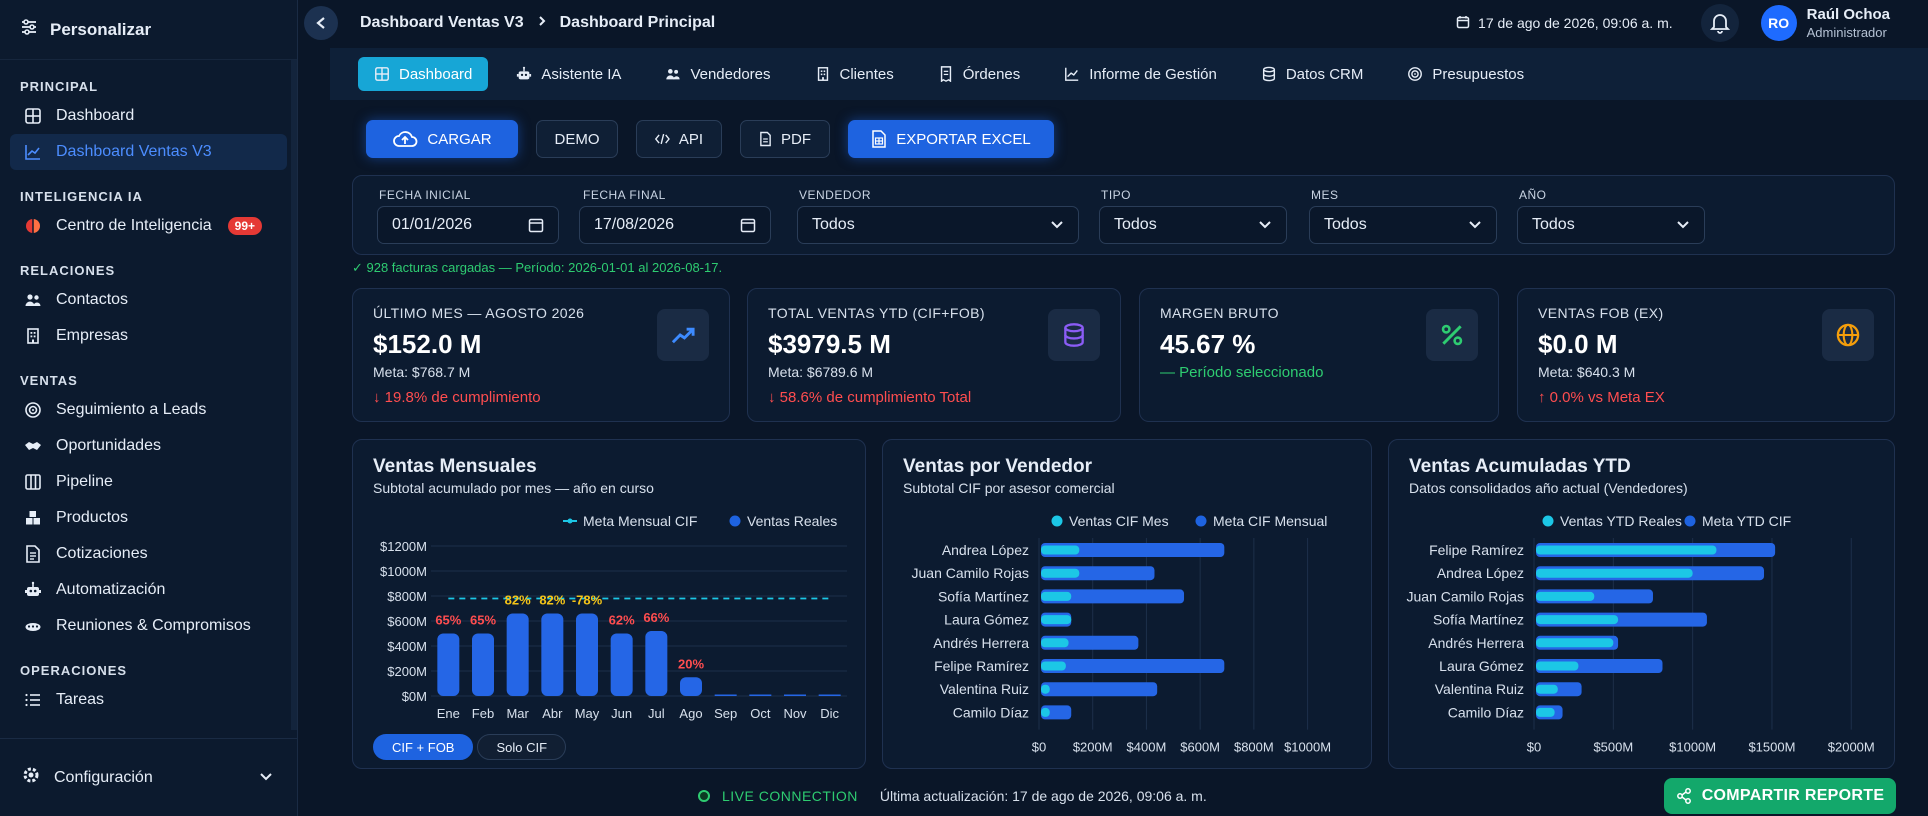 This screenshot has height=816, width=1928. Describe the element at coordinates (1564, 23) in the screenshot. I see `current-date: 17 de ago de 2026, 09:06 a. m.` at that location.